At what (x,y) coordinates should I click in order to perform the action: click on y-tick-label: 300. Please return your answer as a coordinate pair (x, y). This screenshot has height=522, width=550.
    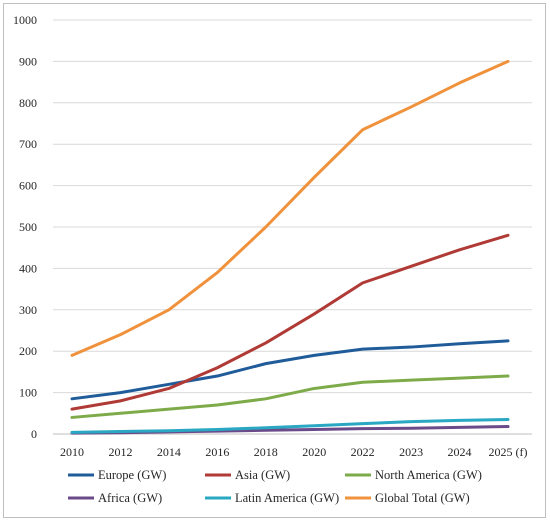
    Looking at the image, I should click on (28, 310).